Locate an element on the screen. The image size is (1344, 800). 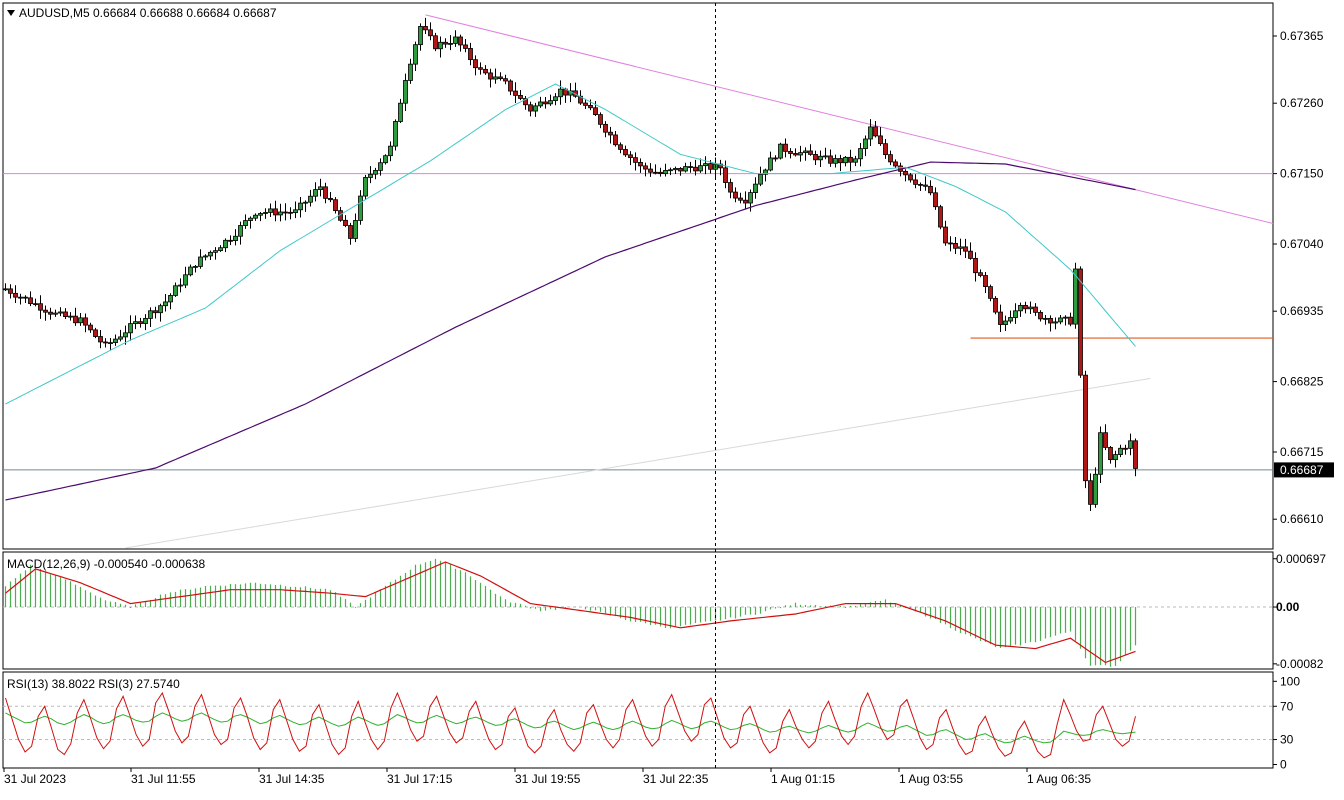
macd-signal-line is located at coordinates (570, 612).